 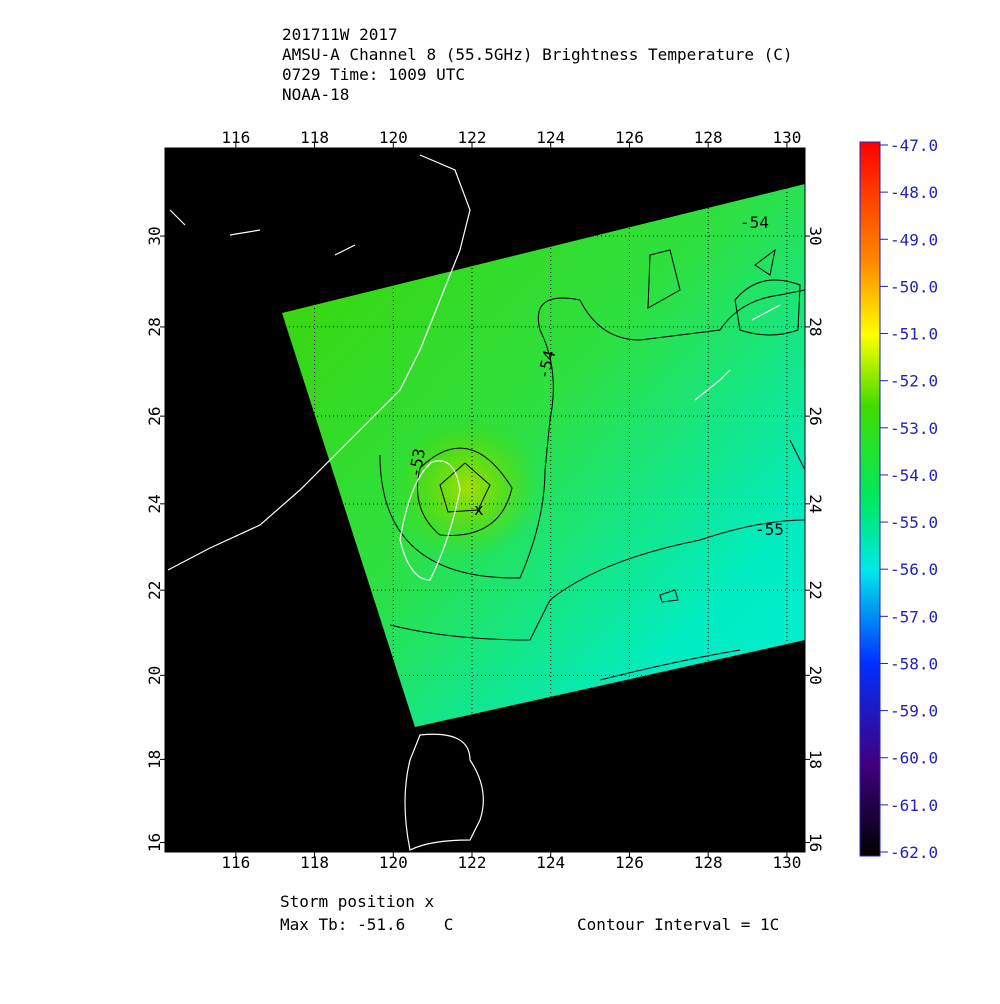 I want to click on colorbar-tick-label: -55.0, so click(x=914, y=522).